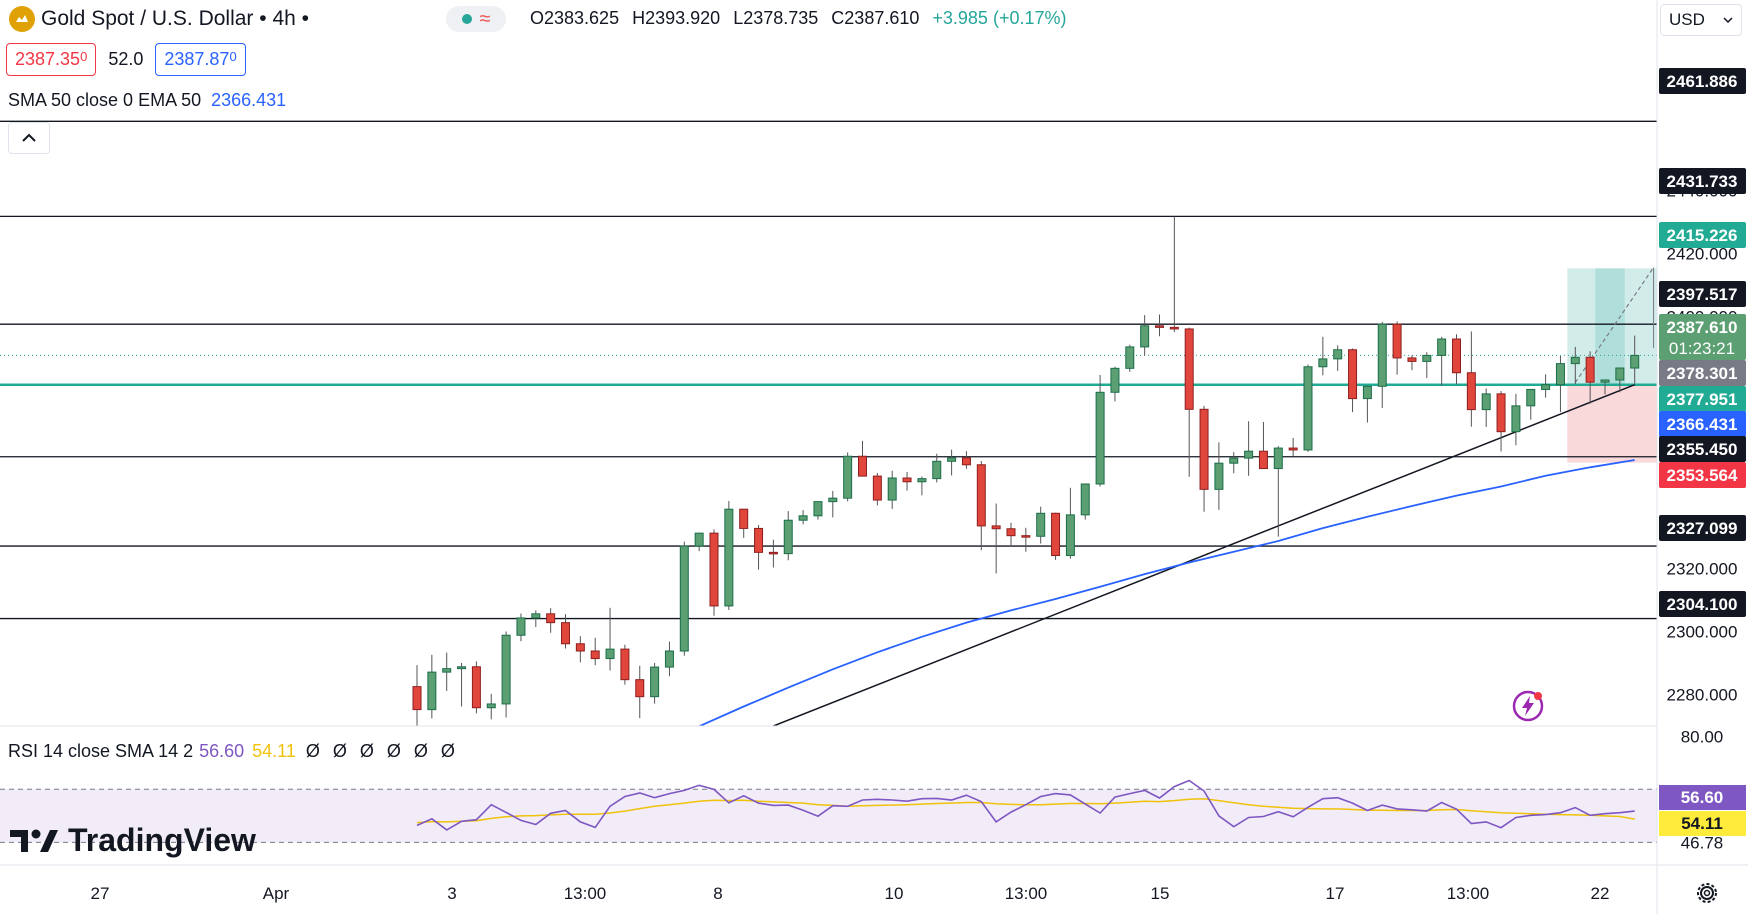 The width and height of the screenshot is (1748, 914). I want to click on lightning-alert-icon, so click(1528, 706).